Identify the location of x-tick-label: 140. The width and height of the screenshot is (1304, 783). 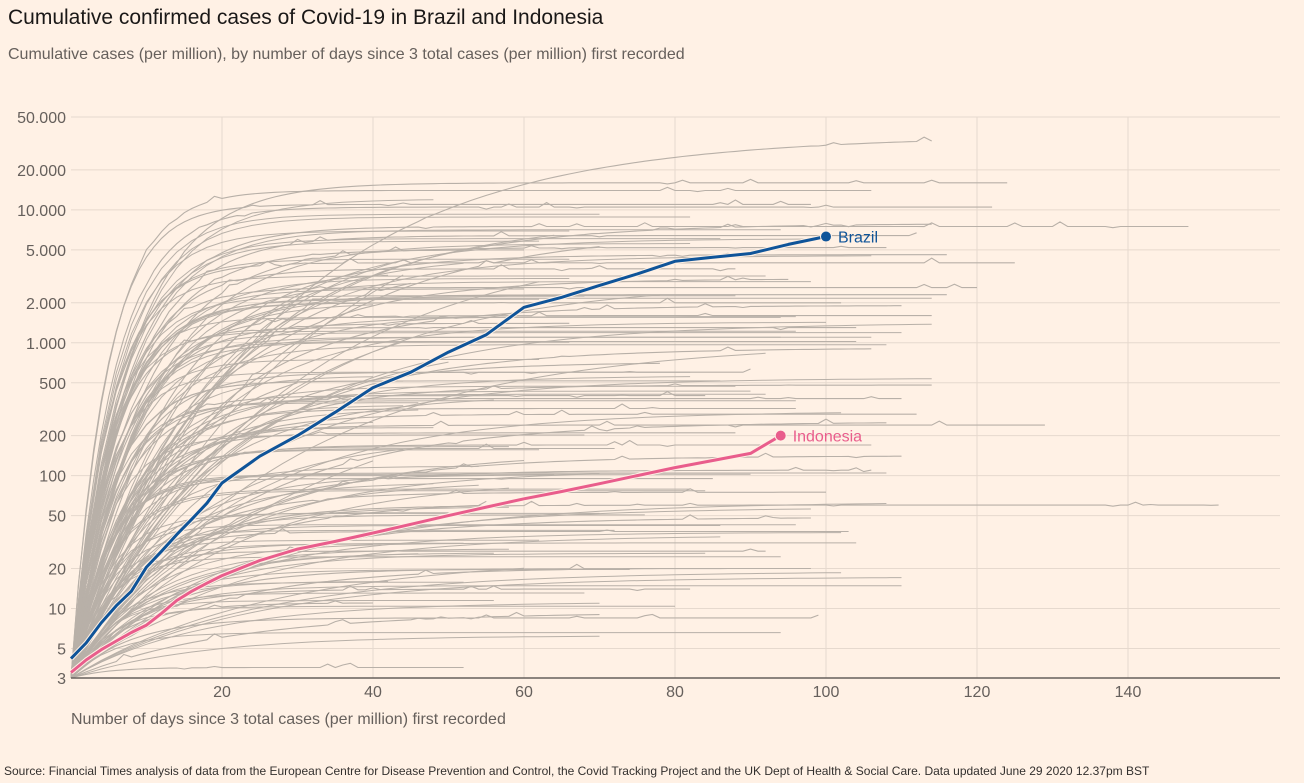
(1128, 692).